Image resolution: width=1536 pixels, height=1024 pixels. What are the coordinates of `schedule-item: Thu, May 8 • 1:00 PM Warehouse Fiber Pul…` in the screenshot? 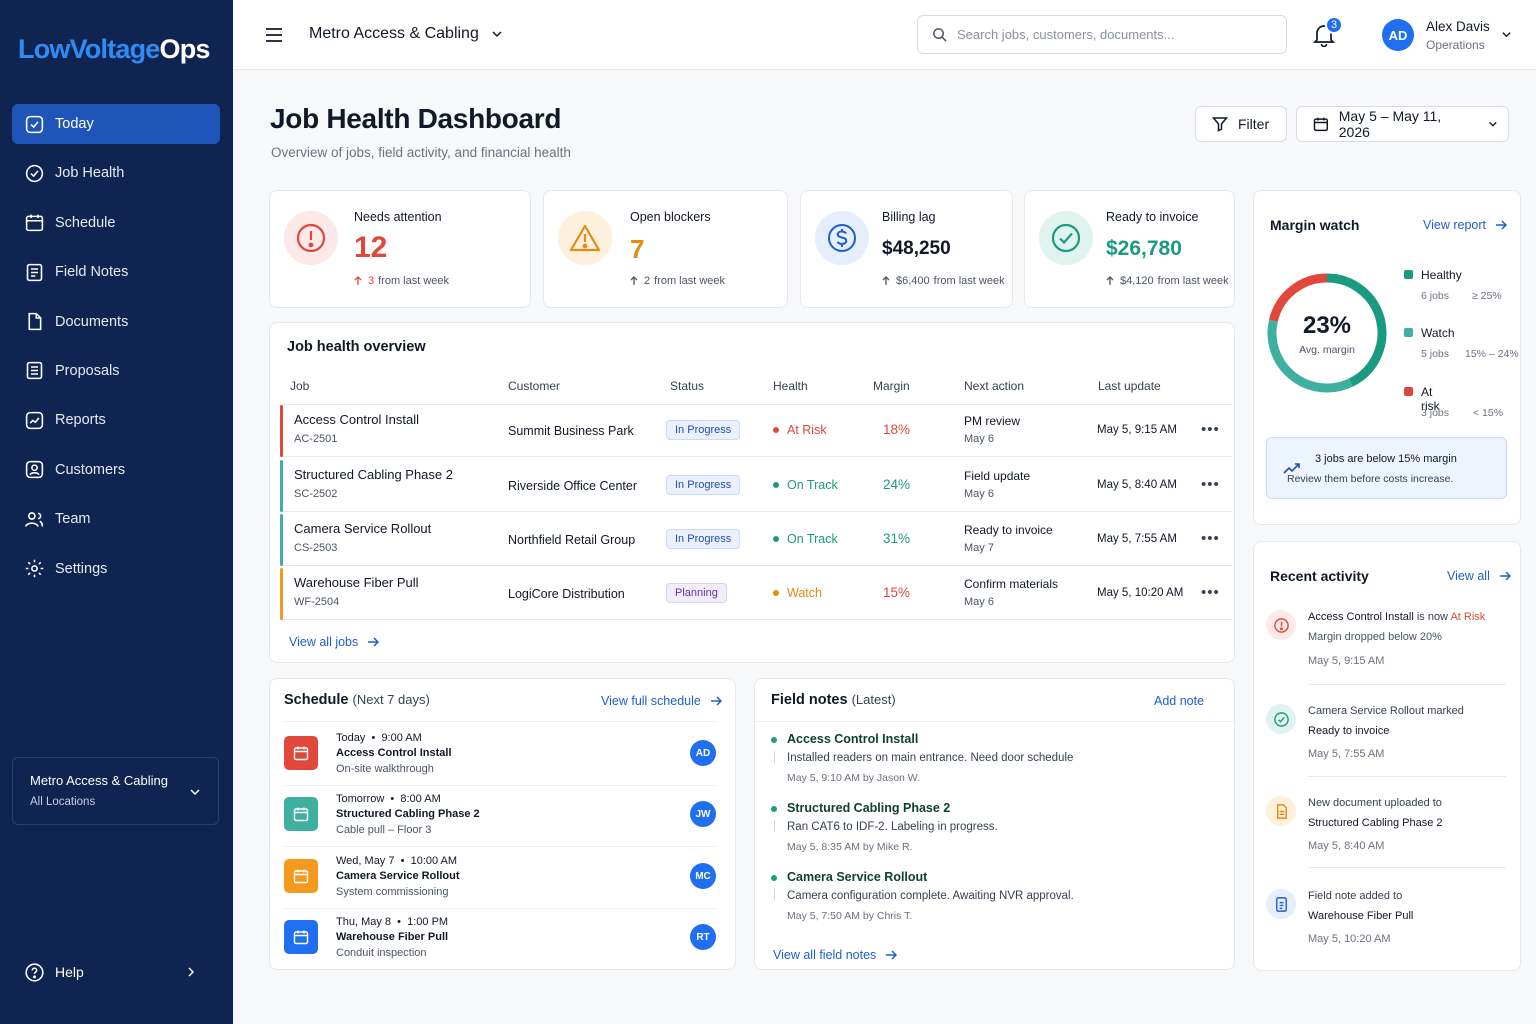 It's located at (500, 939).